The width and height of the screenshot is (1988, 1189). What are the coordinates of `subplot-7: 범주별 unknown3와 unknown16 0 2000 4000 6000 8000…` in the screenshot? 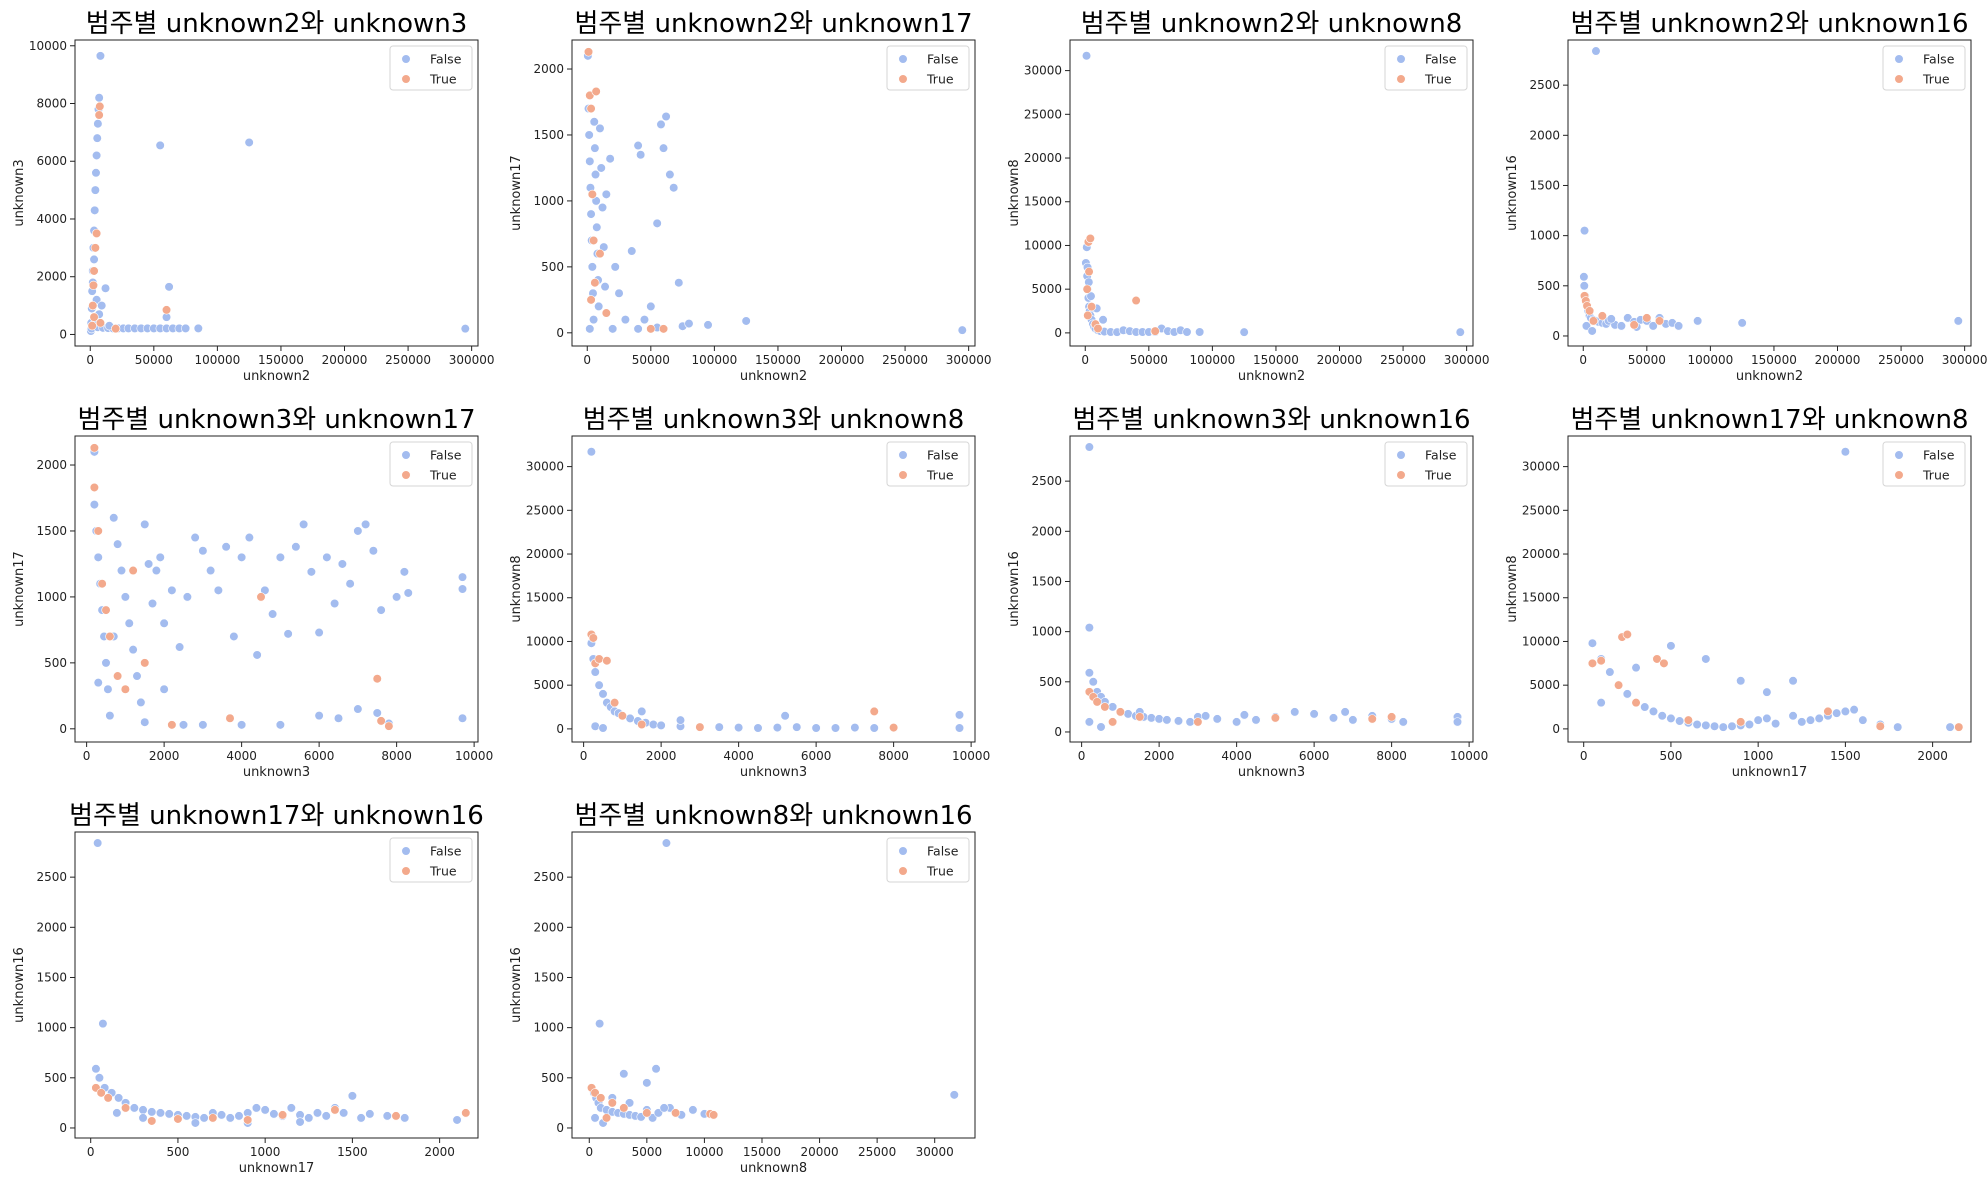 It's located at (1247, 592).